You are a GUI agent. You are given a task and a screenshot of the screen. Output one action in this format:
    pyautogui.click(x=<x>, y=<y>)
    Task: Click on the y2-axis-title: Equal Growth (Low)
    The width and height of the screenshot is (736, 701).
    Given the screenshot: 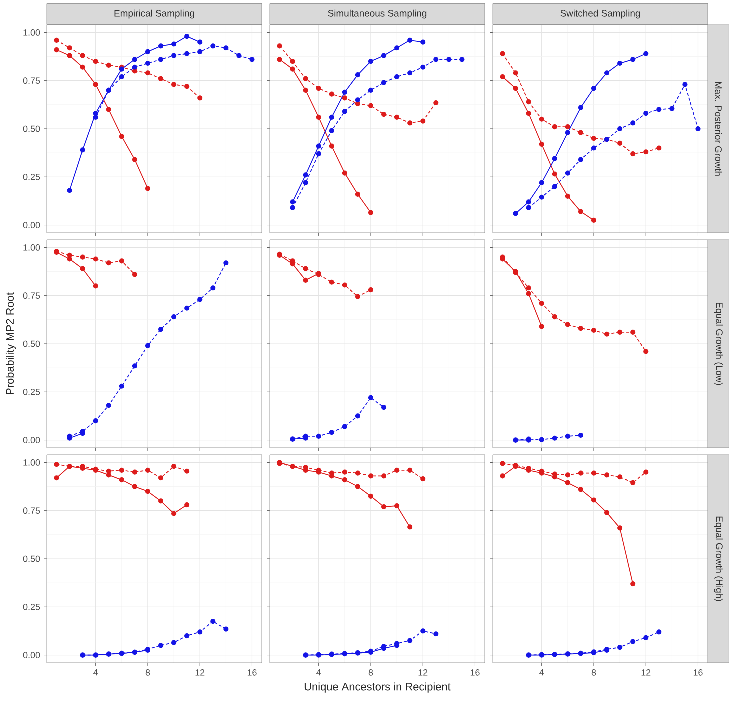 What is the action you would take?
    pyautogui.click(x=719, y=344)
    